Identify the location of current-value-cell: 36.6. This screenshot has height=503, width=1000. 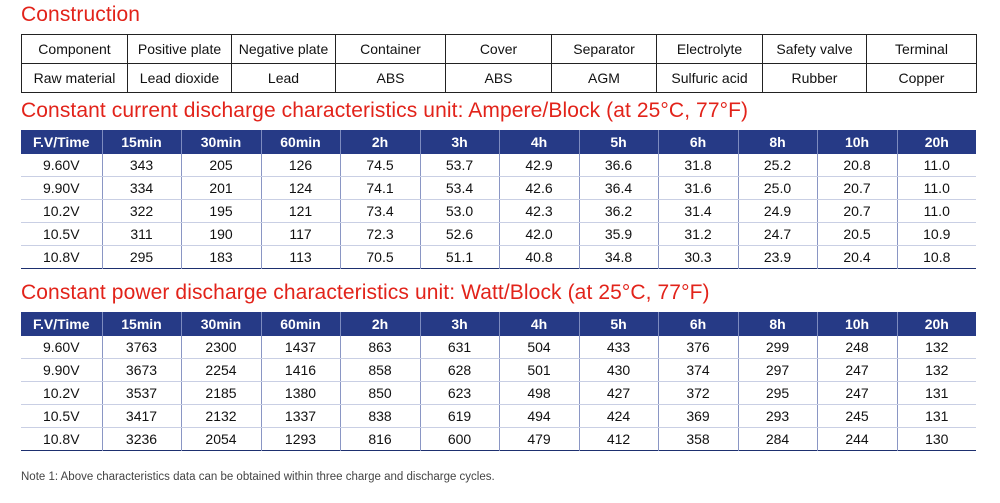
(618, 165).